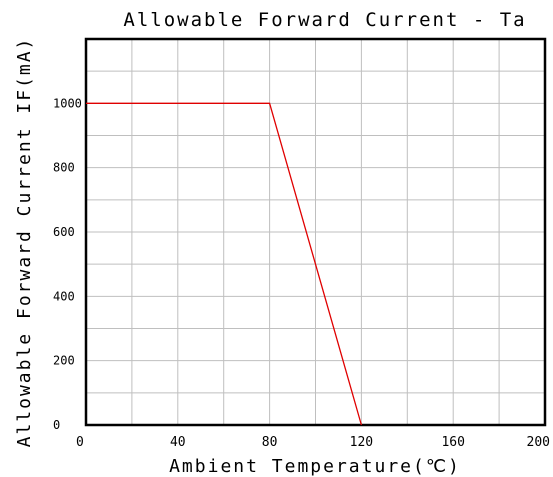 This screenshot has width=553, height=477. Describe the element at coordinates (64, 168) in the screenshot. I see `y-tick-label: 800` at that location.